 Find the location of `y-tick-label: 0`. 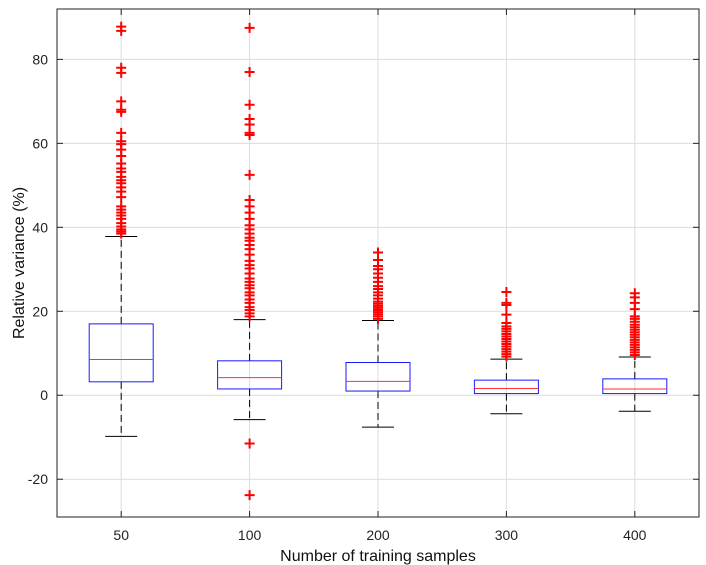

y-tick-label: 0 is located at coordinates (44, 395).